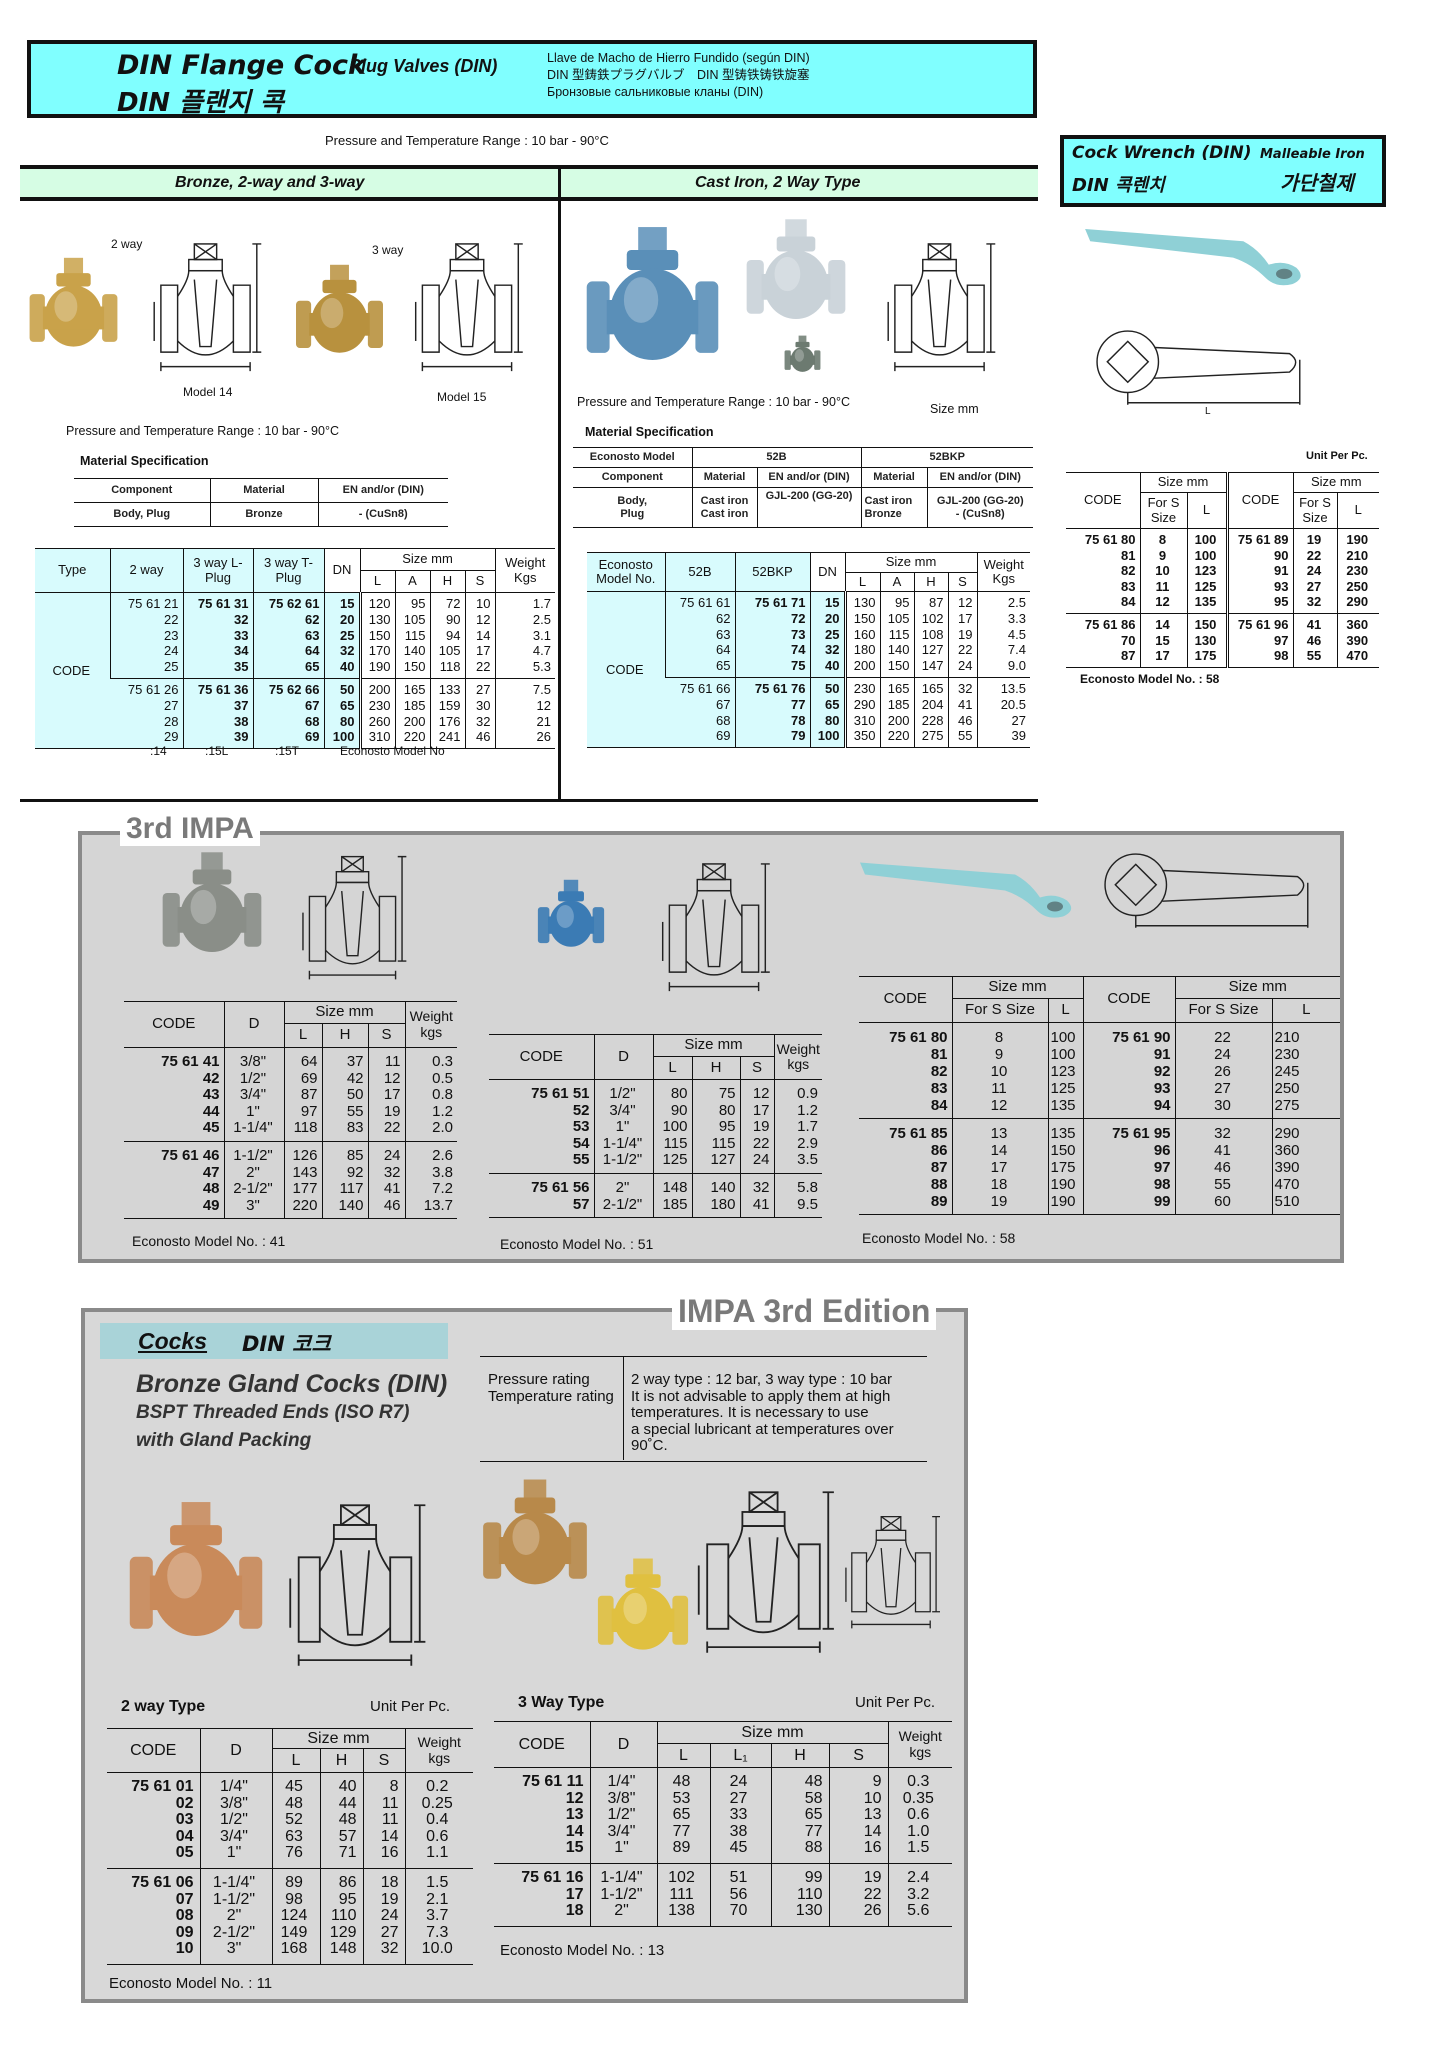  Describe the element at coordinates (797, 1126) in the screenshot. I see `table-cell: 0.9 1.2 1.7 2.9 3.5` at that location.